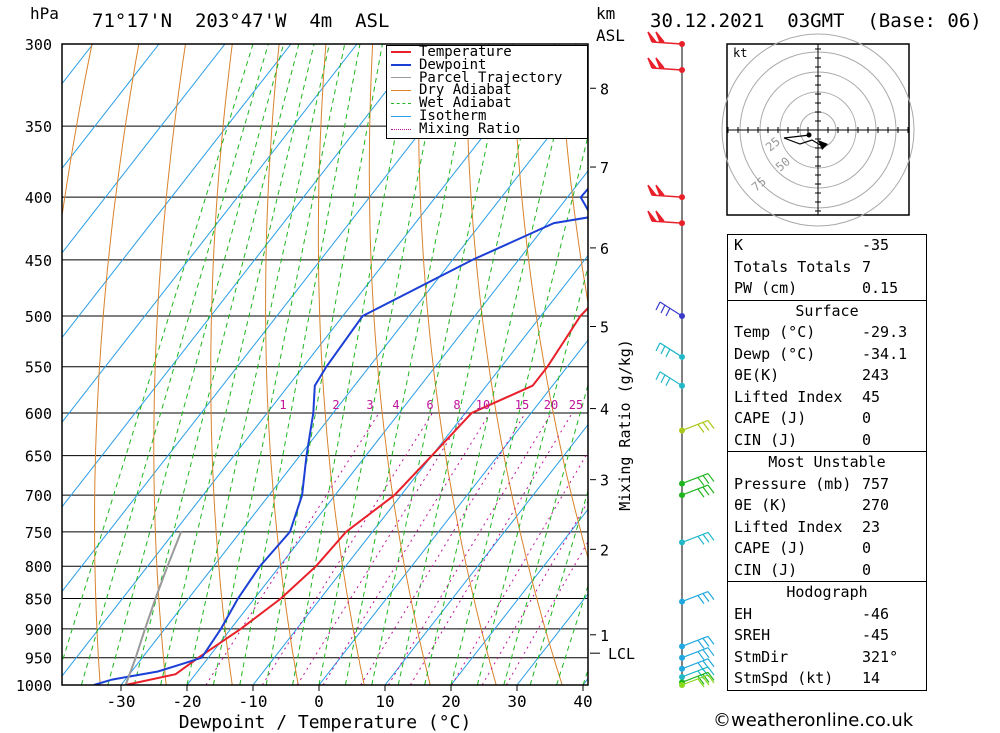 The height and width of the screenshot is (733, 1000). I want to click on legend-item: Temperature, so click(487, 52).